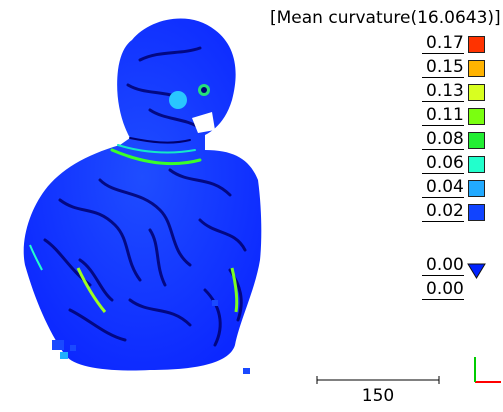 This screenshot has height=412, width=503. Describe the element at coordinates (445, 43) in the screenshot. I see `legend-value: 0.17` at that location.